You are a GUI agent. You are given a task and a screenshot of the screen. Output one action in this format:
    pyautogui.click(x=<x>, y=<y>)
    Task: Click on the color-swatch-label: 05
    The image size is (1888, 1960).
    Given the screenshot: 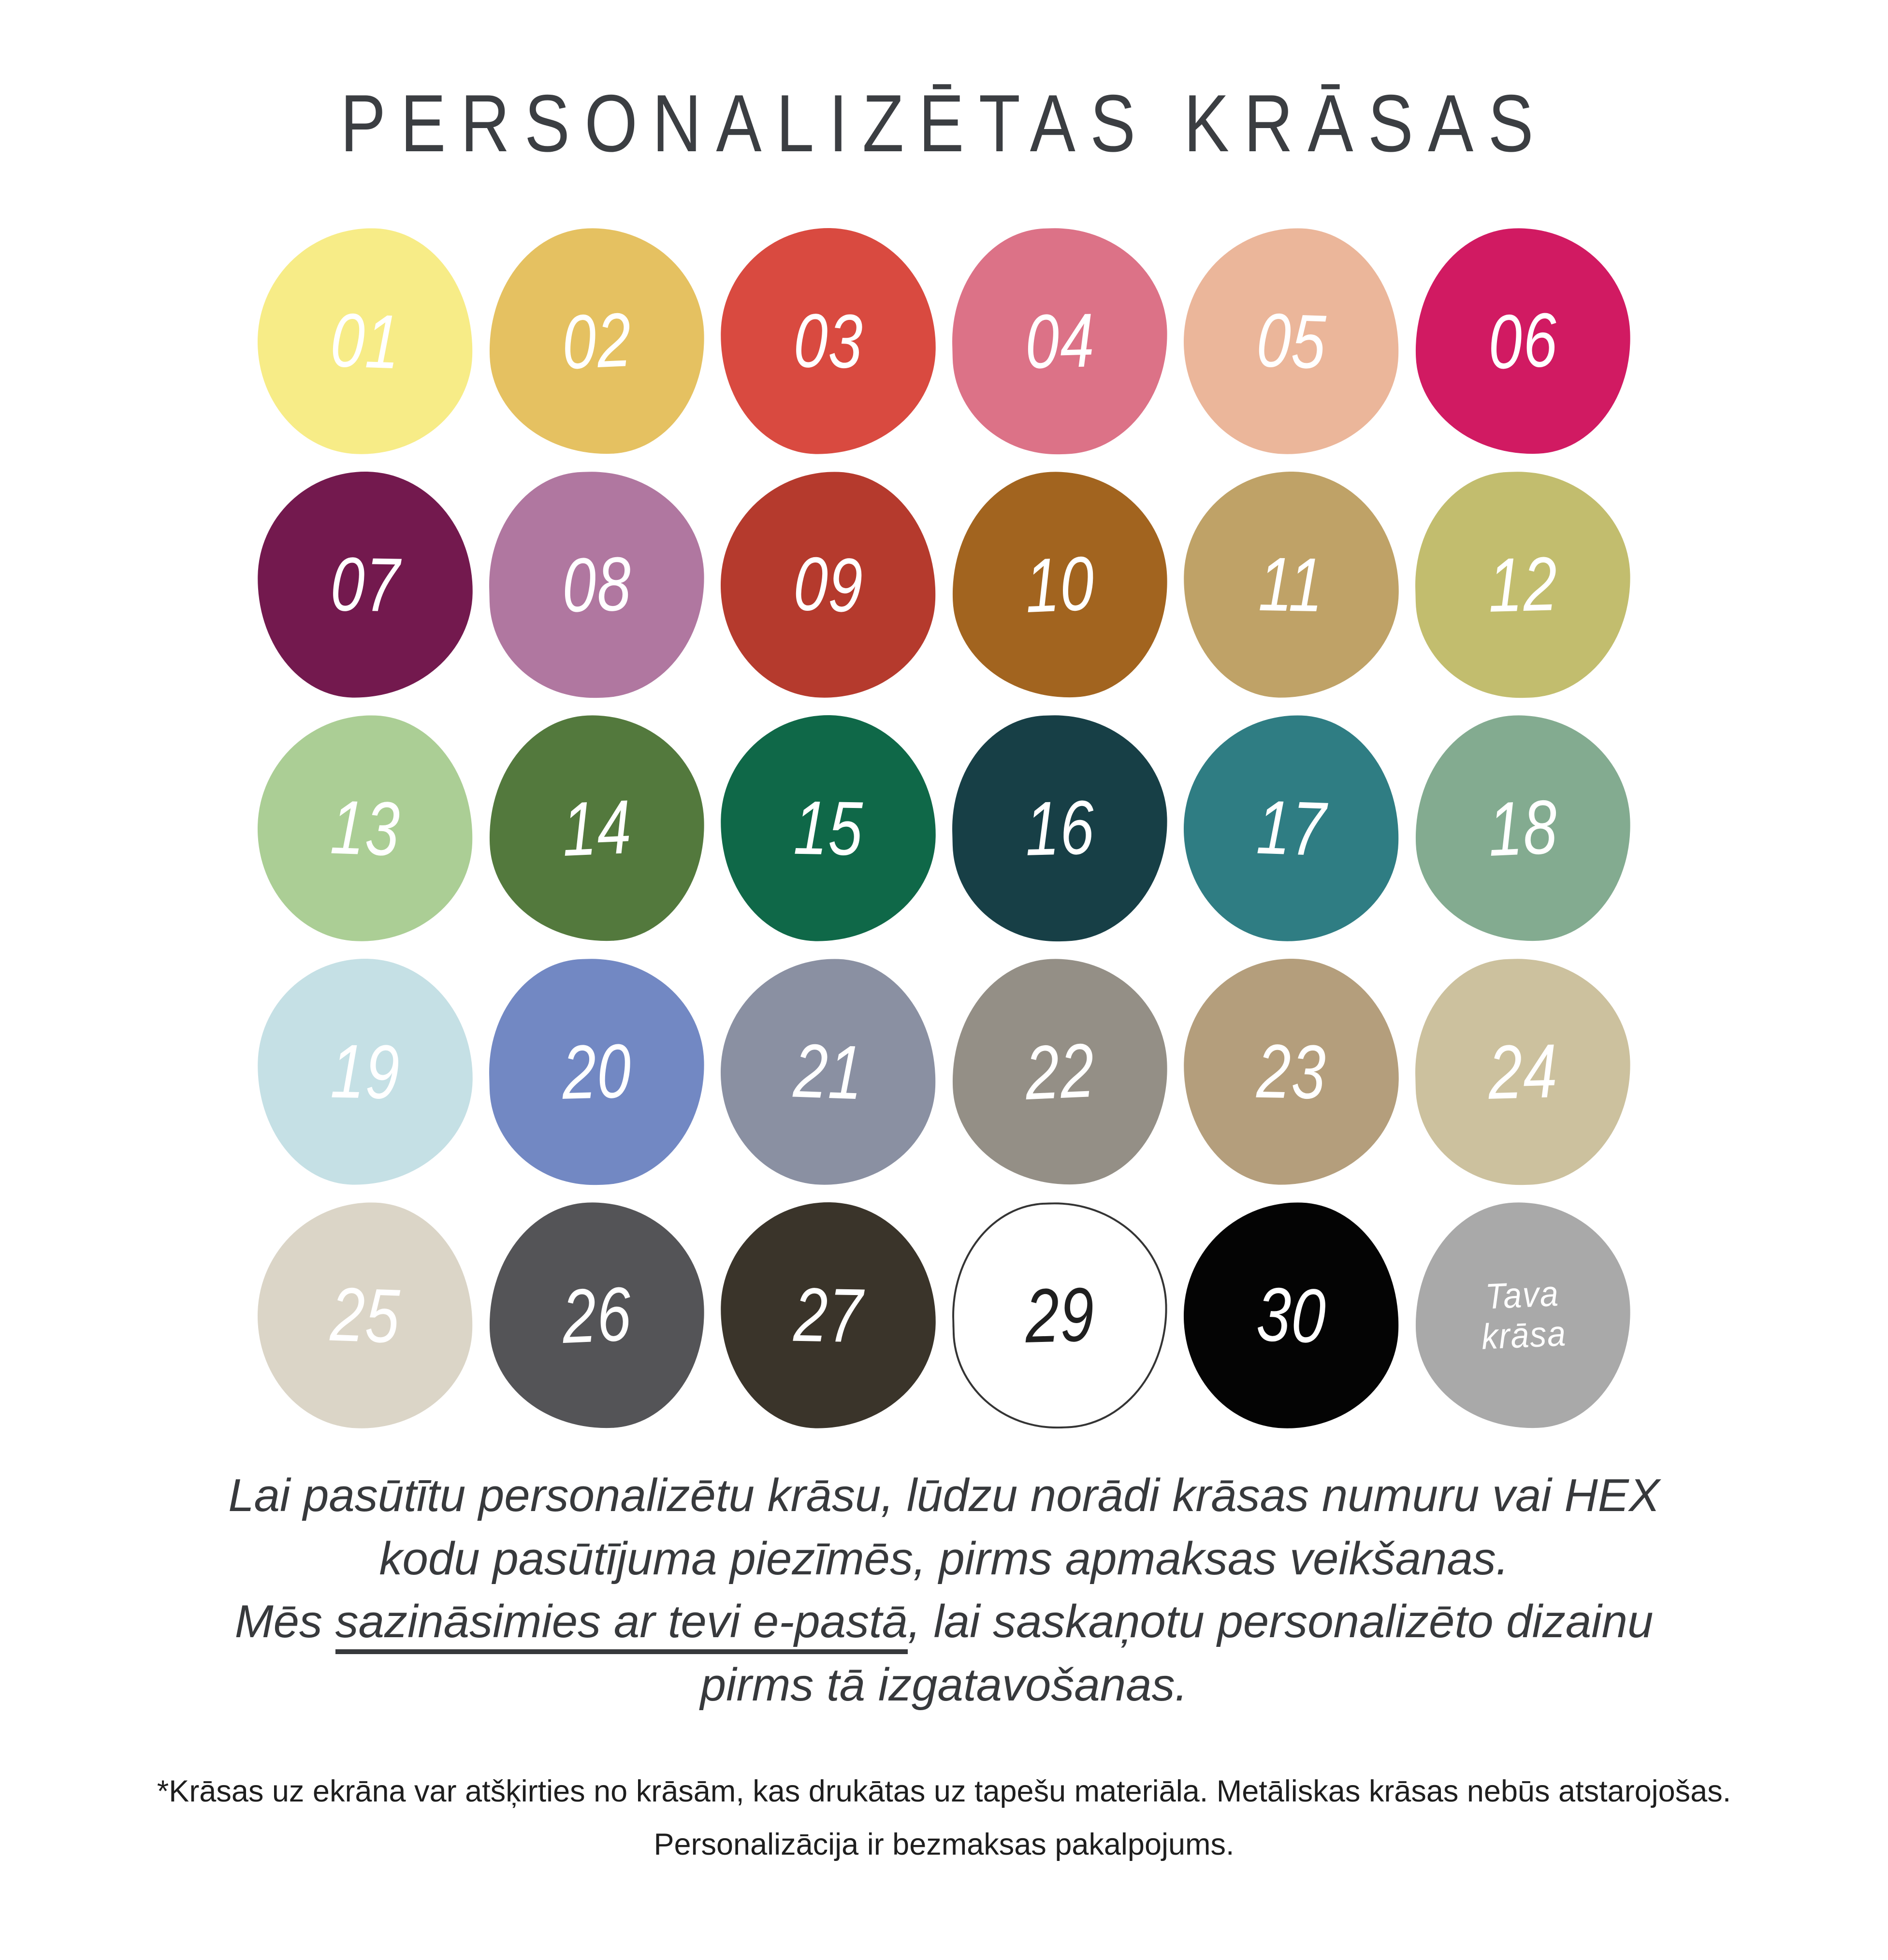 What is the action you would take?
    pyautogui.click(x=1291, y=341)
    